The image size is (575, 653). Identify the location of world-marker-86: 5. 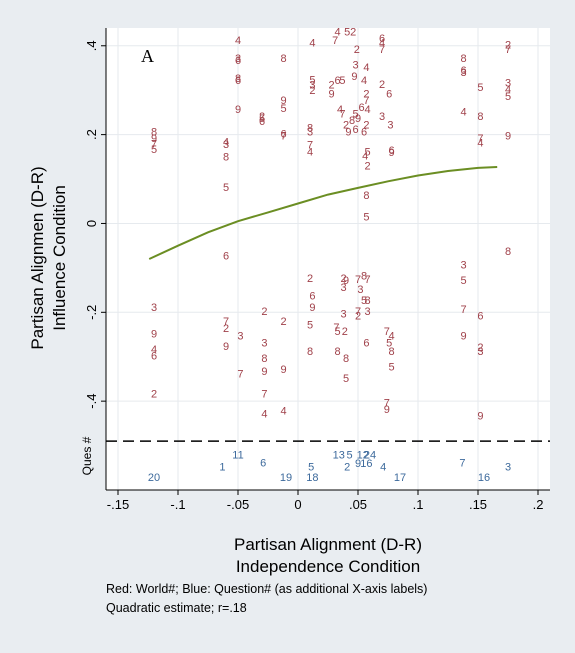
(366, 218).